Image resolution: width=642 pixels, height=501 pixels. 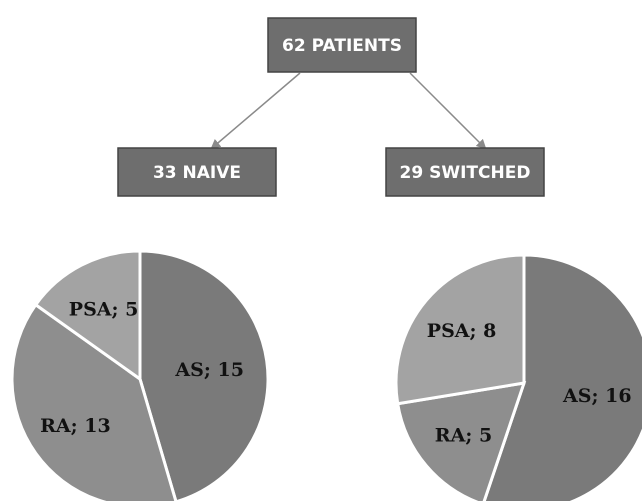 What do you see at coordinates (255, 111) in the screenshot?
I see `arrow-to-naive` at bounding box center [255, 111].